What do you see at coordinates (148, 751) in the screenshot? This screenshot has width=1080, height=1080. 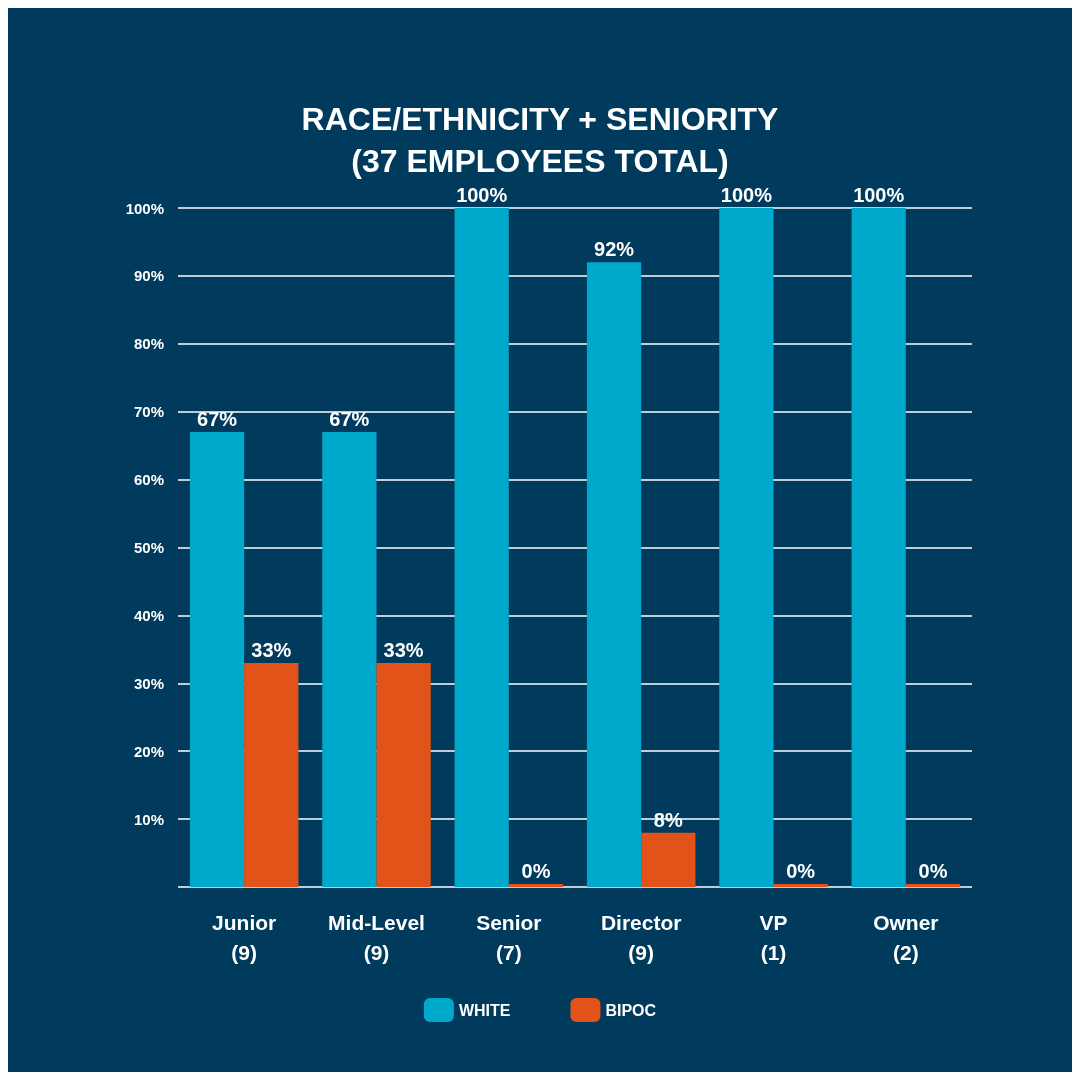 I see `y-tick-label: 20%` at bounding box center [148, 751].